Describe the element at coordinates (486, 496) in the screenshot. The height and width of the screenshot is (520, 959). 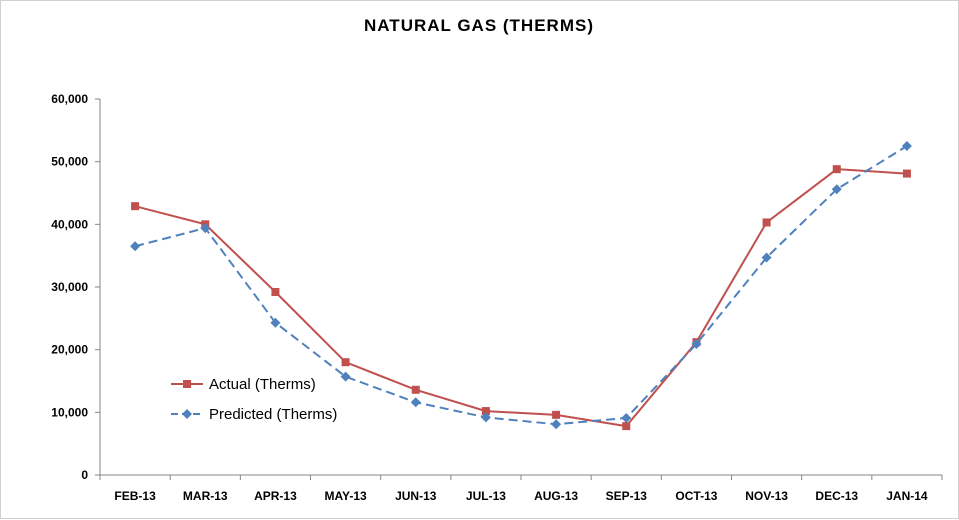
I see `x-tick-label: JUL-13` at that location.